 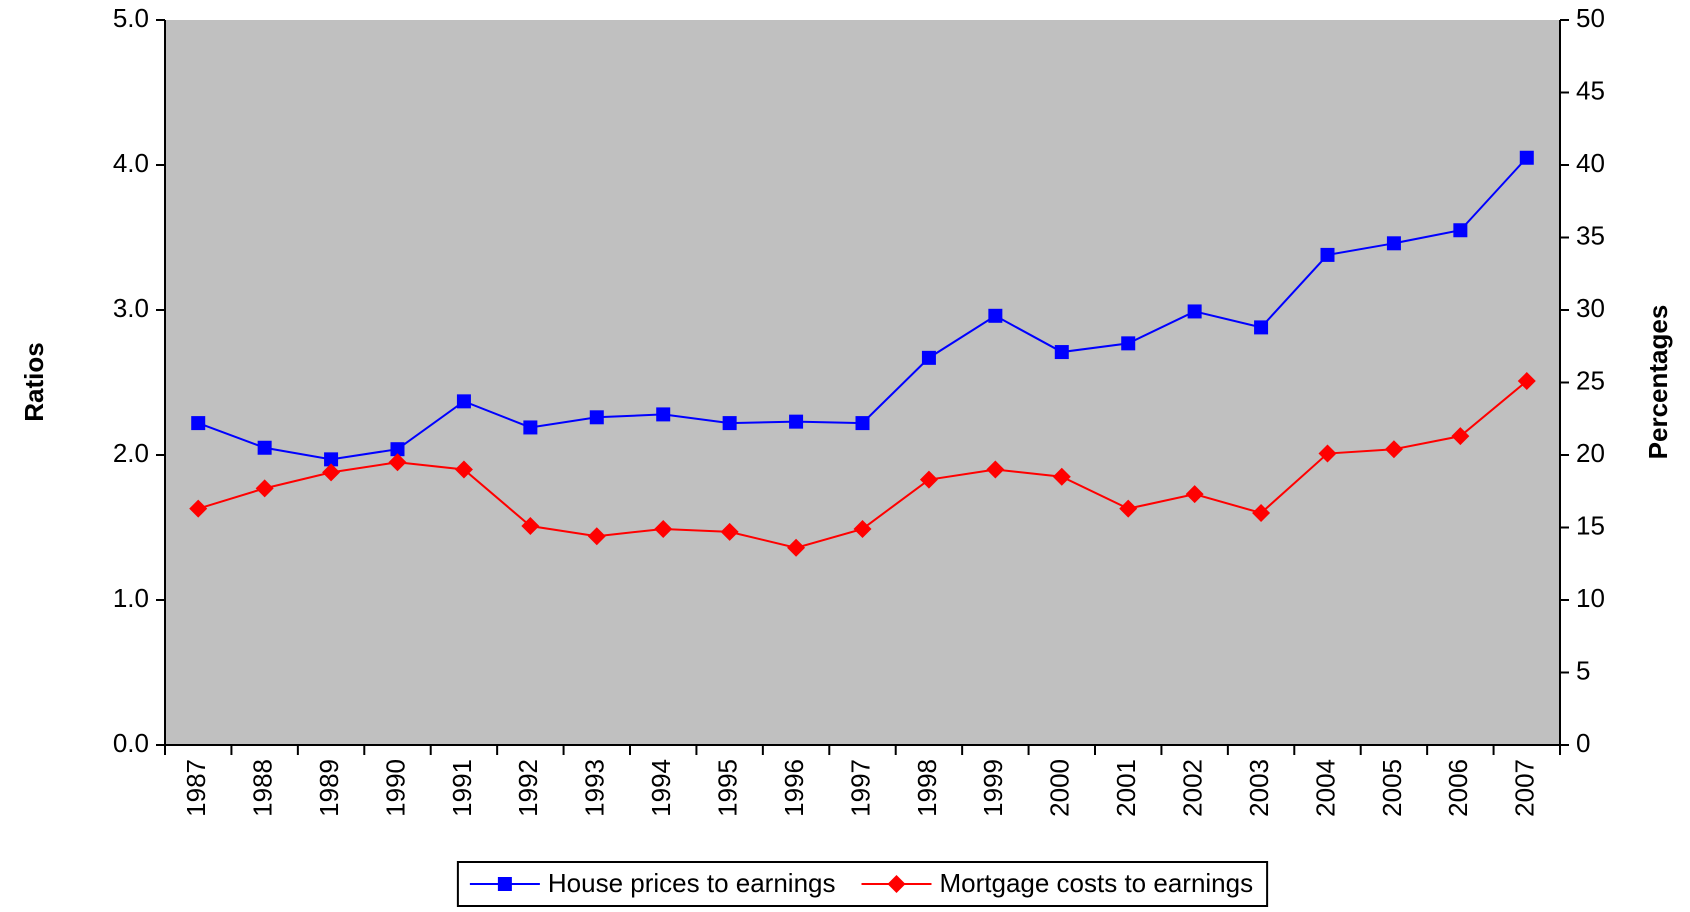 What do you see at coordinates (860, 788) in the screenshot?
I see `x-tick-label: 1997` at bounding box center [860, 788].